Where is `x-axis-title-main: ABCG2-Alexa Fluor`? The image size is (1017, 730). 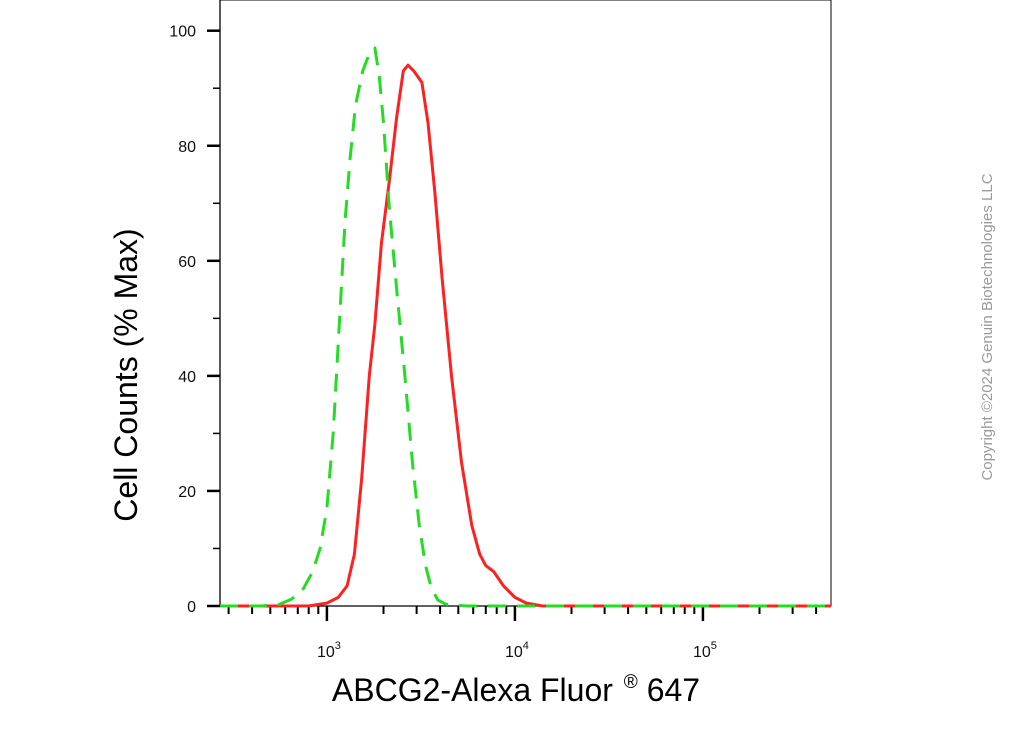
x-axis-title-main: ABCG2-Alexa Fluor is located at coordinates (472, 690).